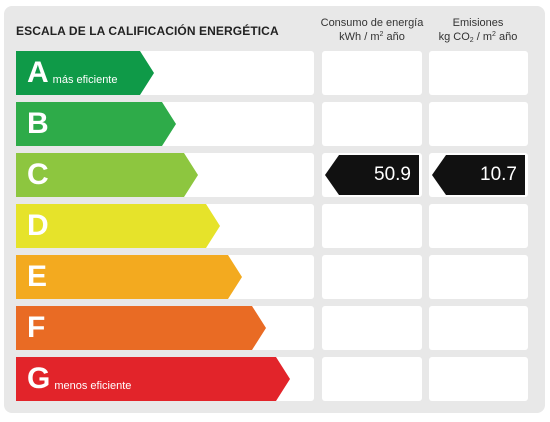  Describe the element at coordinates (372, 226) in the screenshot. I see `consumo-cell-d` at that location.